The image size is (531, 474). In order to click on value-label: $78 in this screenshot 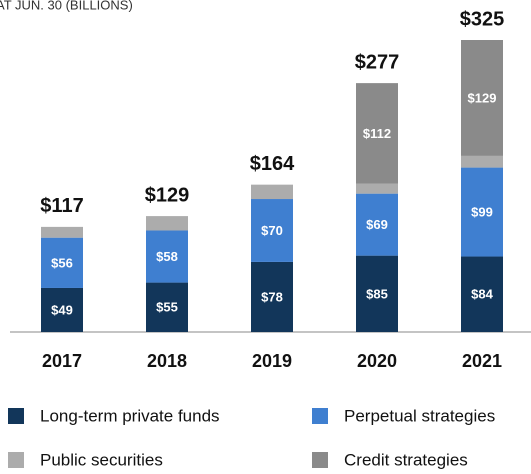, I will do `click(272, 296)`.